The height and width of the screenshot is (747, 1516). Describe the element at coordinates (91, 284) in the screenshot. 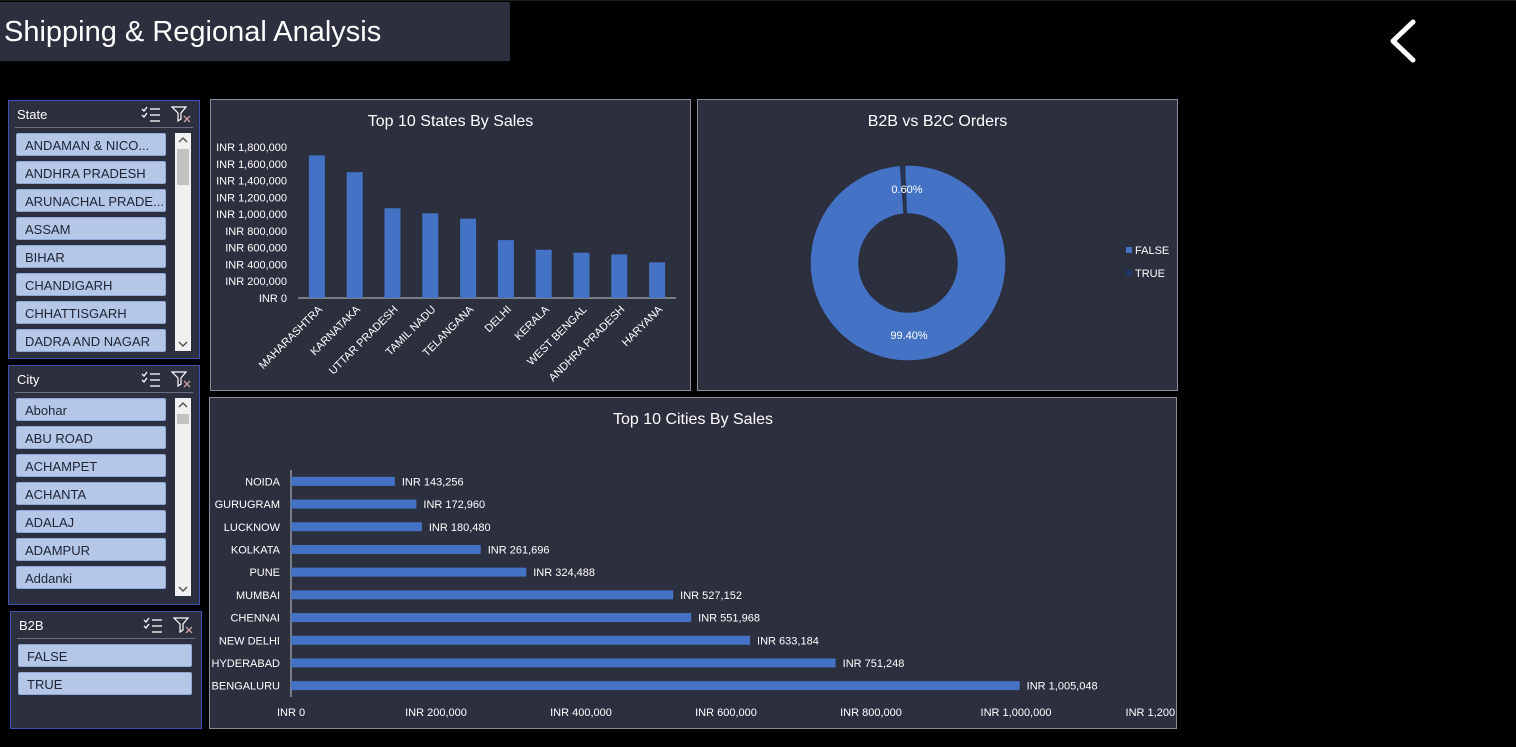

I see `slicer-item: CHANDIGARH` at that location.